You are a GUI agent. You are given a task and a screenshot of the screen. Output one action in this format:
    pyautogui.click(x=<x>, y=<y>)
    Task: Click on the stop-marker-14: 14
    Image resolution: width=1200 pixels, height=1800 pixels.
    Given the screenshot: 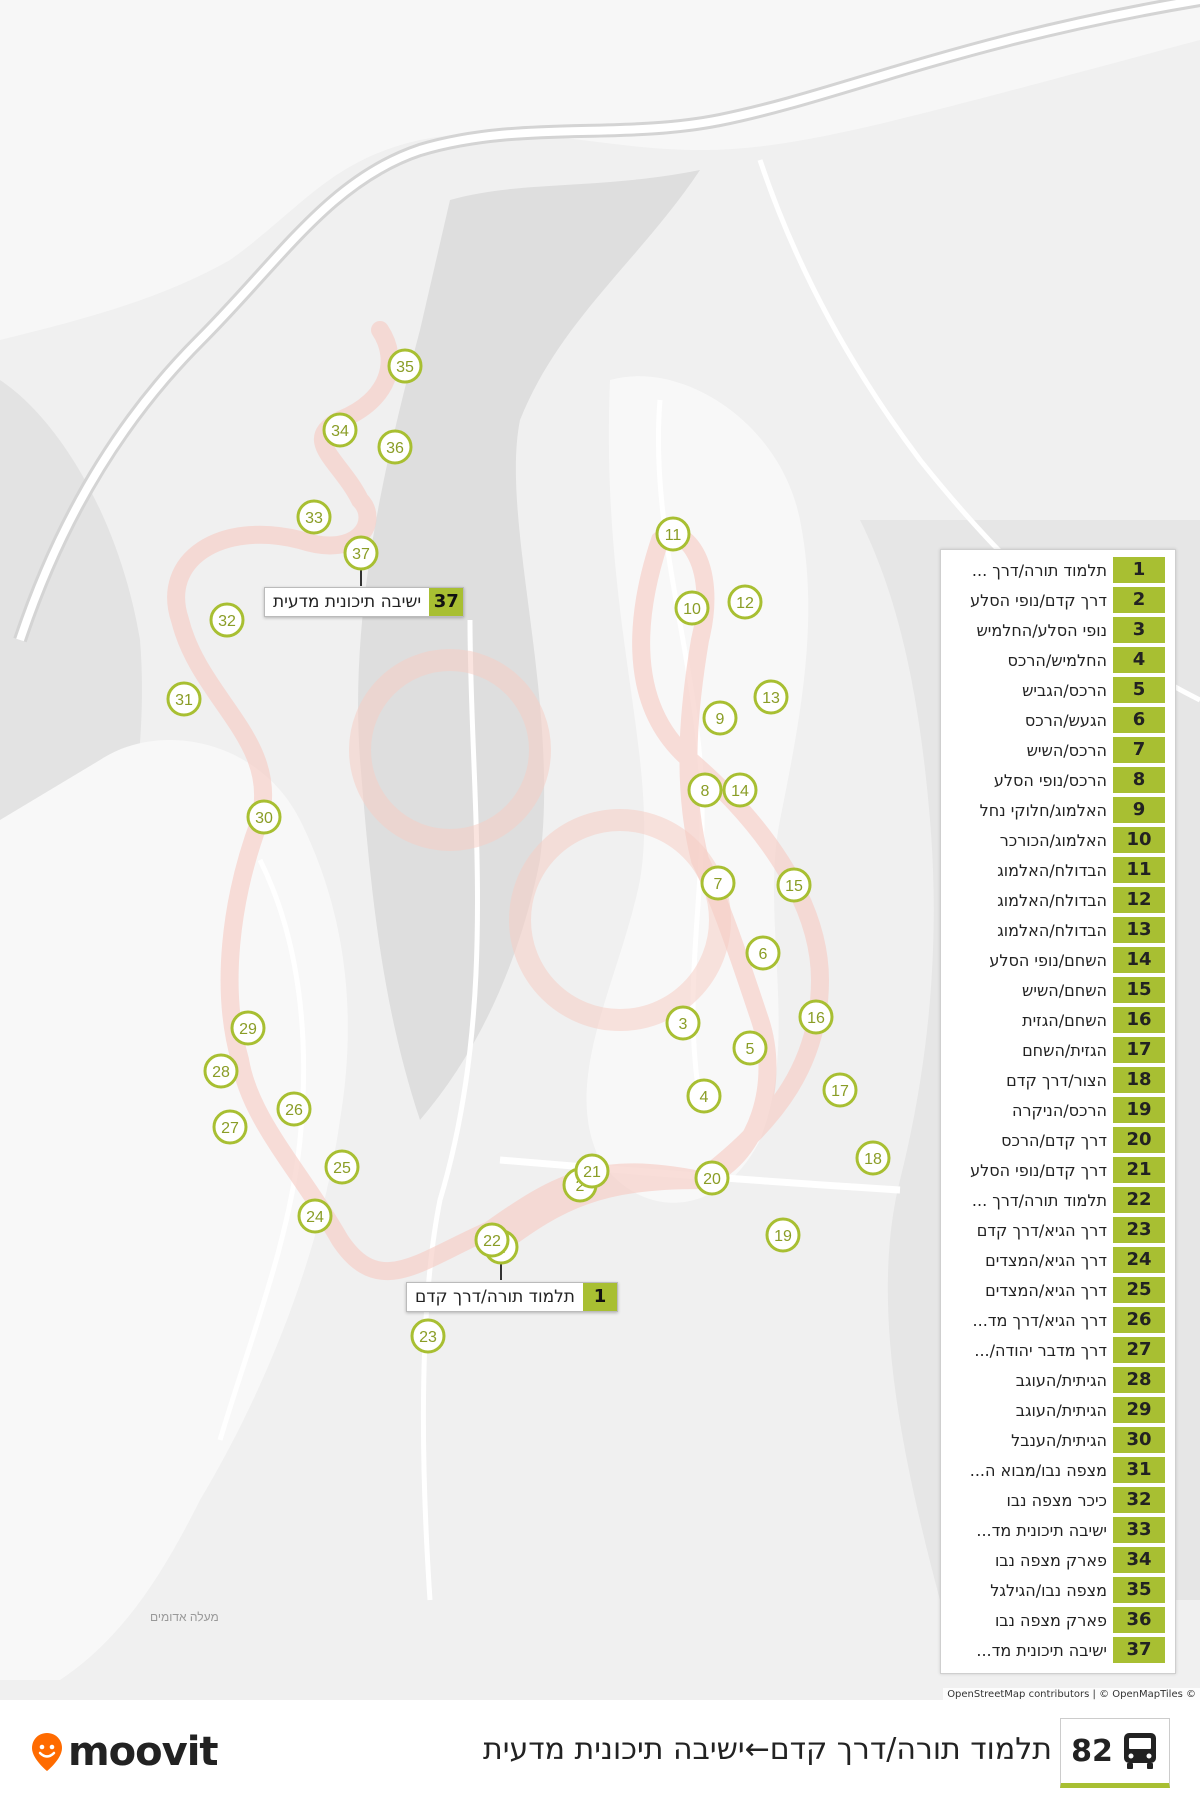 What is the action you would take?
    pyautogui.click(x=740, y=790)
    